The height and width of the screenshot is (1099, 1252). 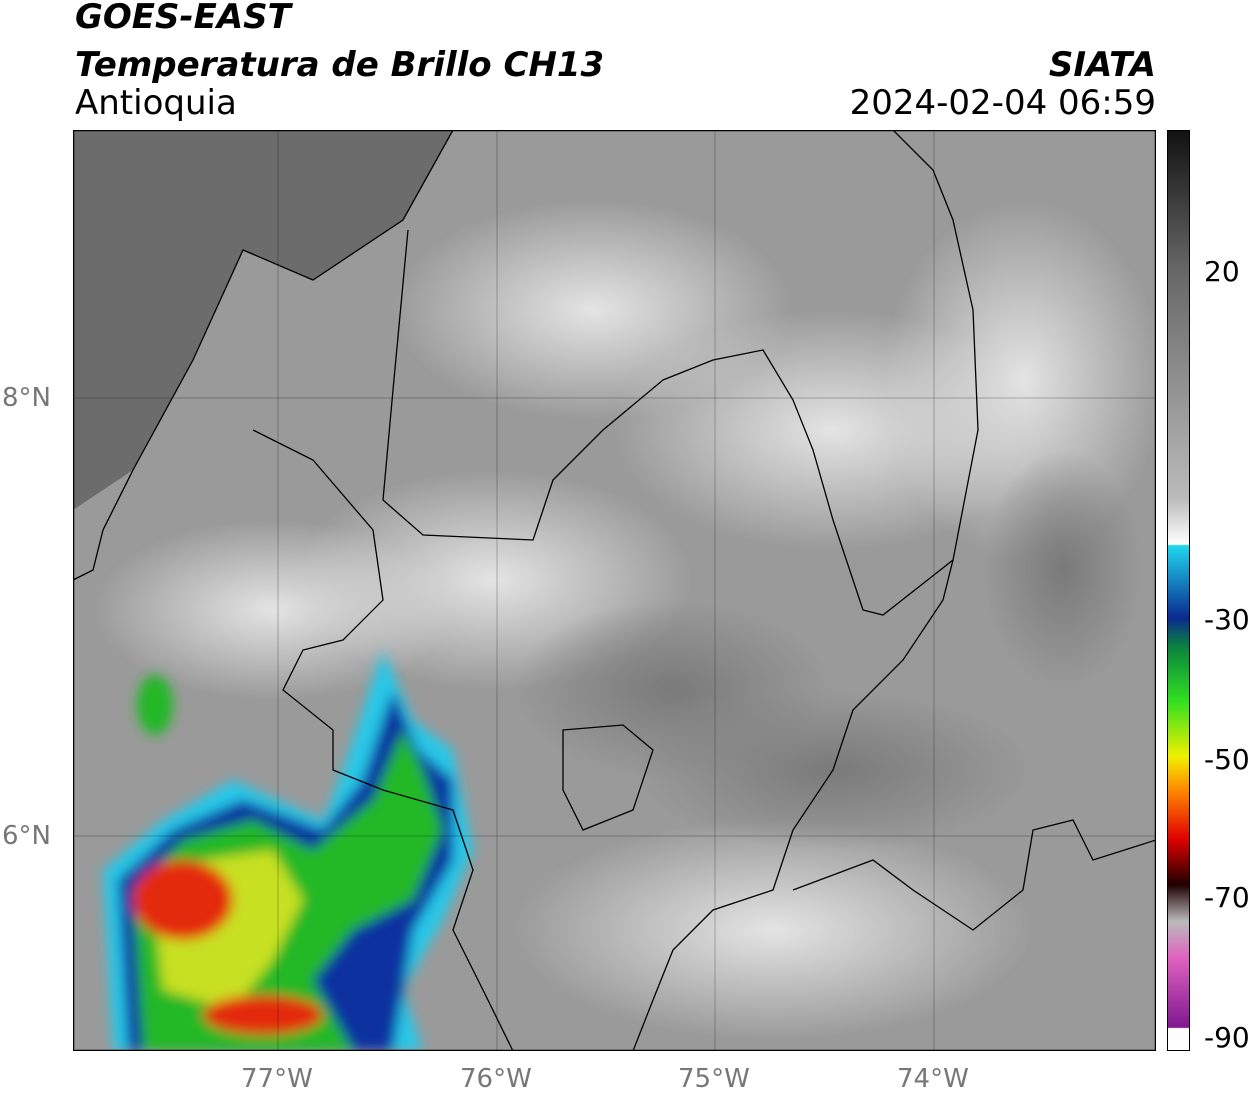 I want to click on lon-label: 75°W, so click(x=714, y=1079).